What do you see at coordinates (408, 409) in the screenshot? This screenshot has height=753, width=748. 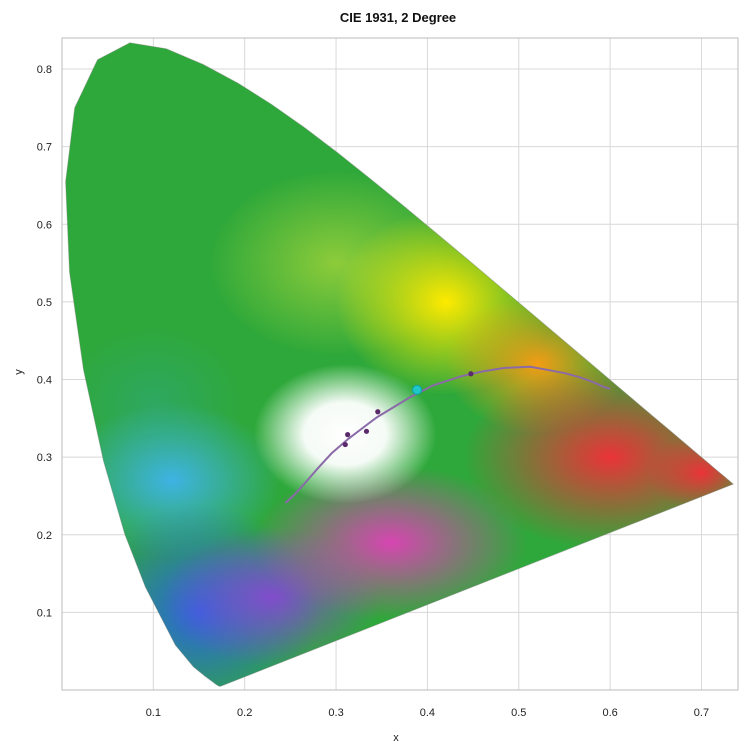 I see `data-points` at bounding box center [408, 409].